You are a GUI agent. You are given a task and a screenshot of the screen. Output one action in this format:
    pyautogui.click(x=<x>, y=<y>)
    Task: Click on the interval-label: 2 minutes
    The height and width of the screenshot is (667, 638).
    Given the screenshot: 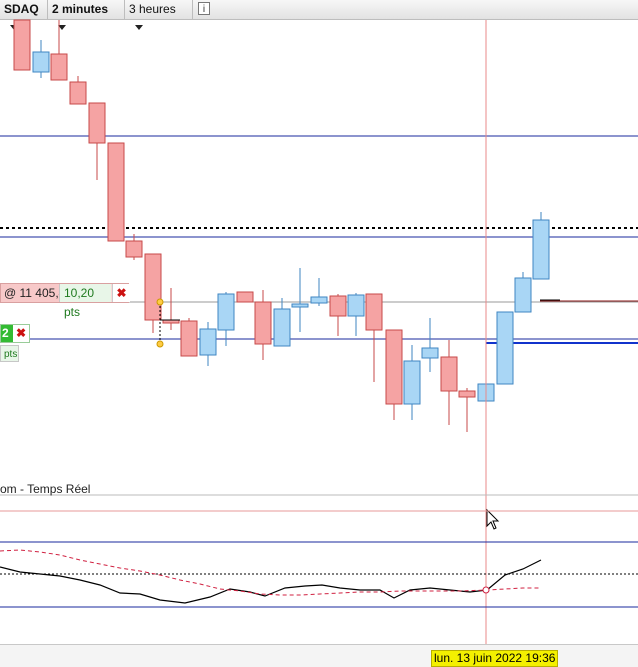 What is the action you would take?
    pyautogui.click(x=80, y=9)
    